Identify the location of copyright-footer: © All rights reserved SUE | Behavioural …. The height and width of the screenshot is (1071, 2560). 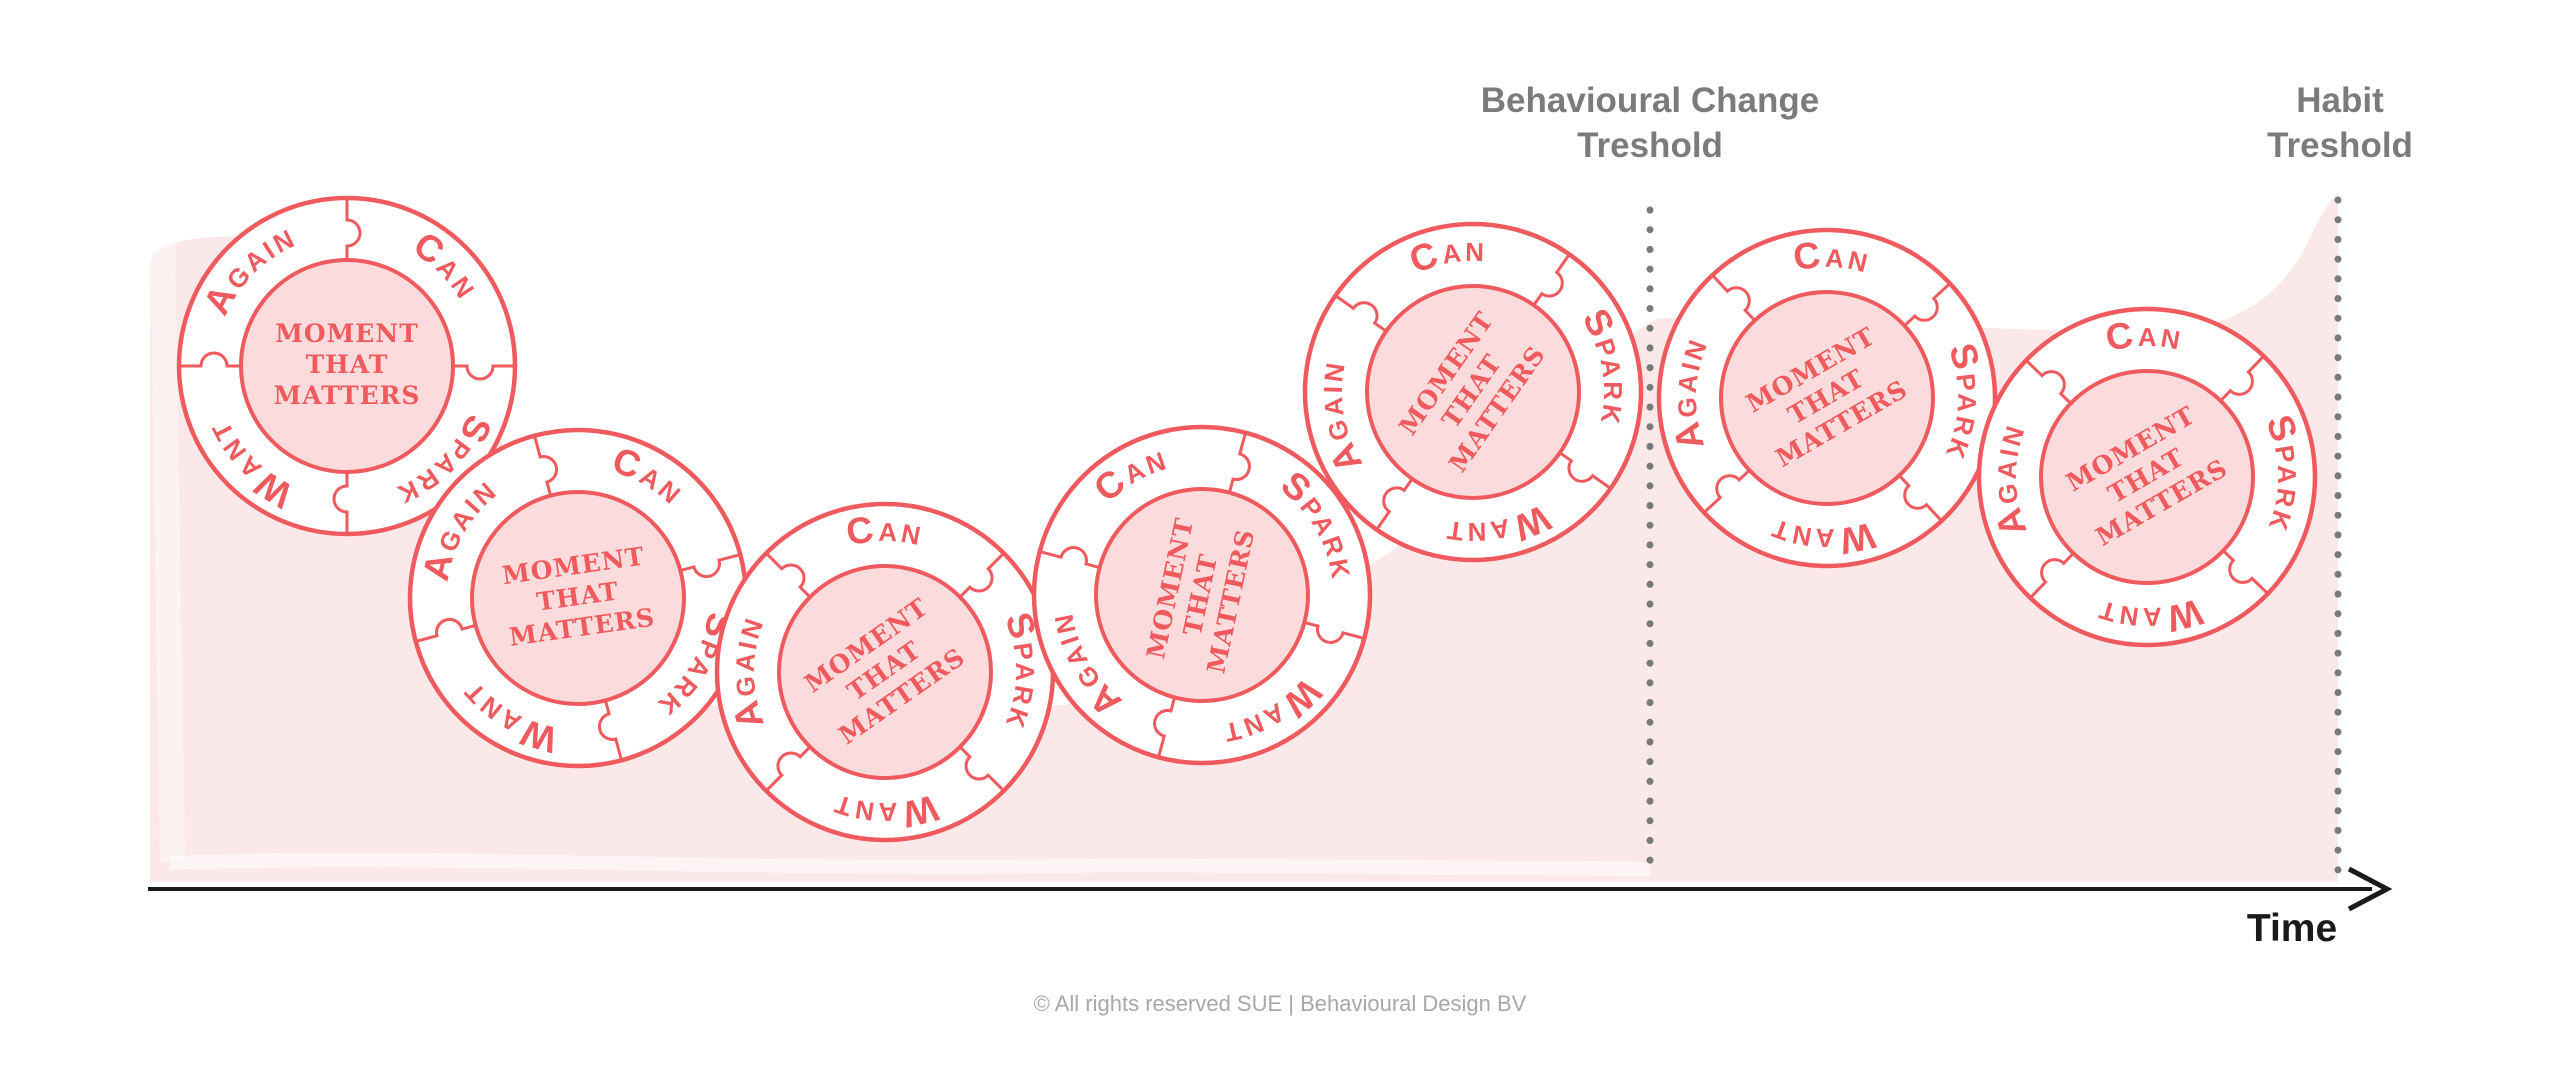
(1280, 1003).